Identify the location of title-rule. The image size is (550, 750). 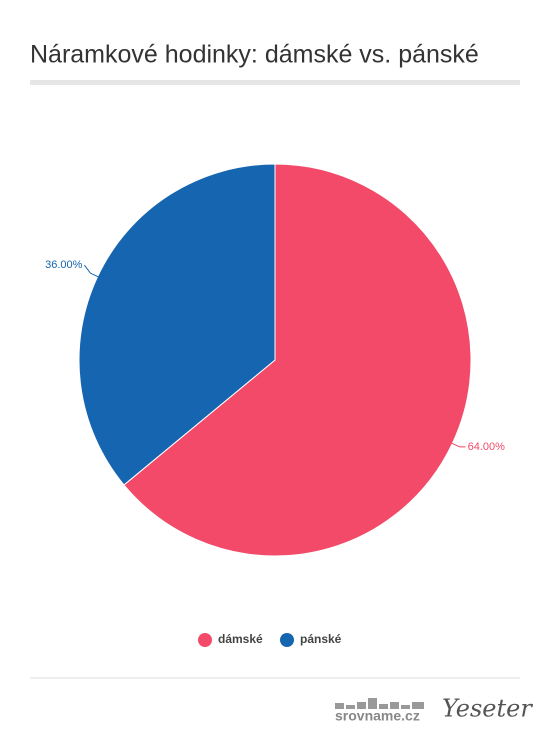
(275, 82).